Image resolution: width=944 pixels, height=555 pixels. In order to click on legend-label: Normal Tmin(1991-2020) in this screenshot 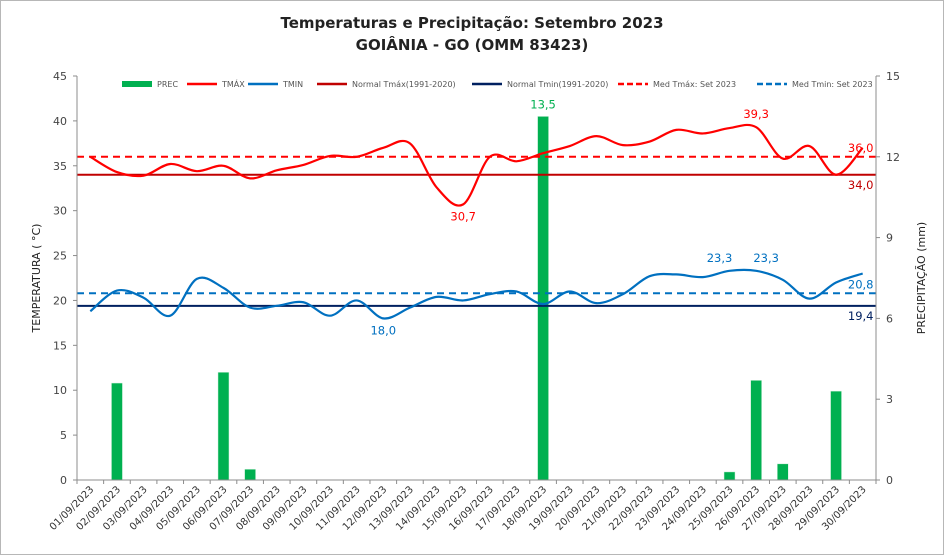, I will do `click(557, 84)`.